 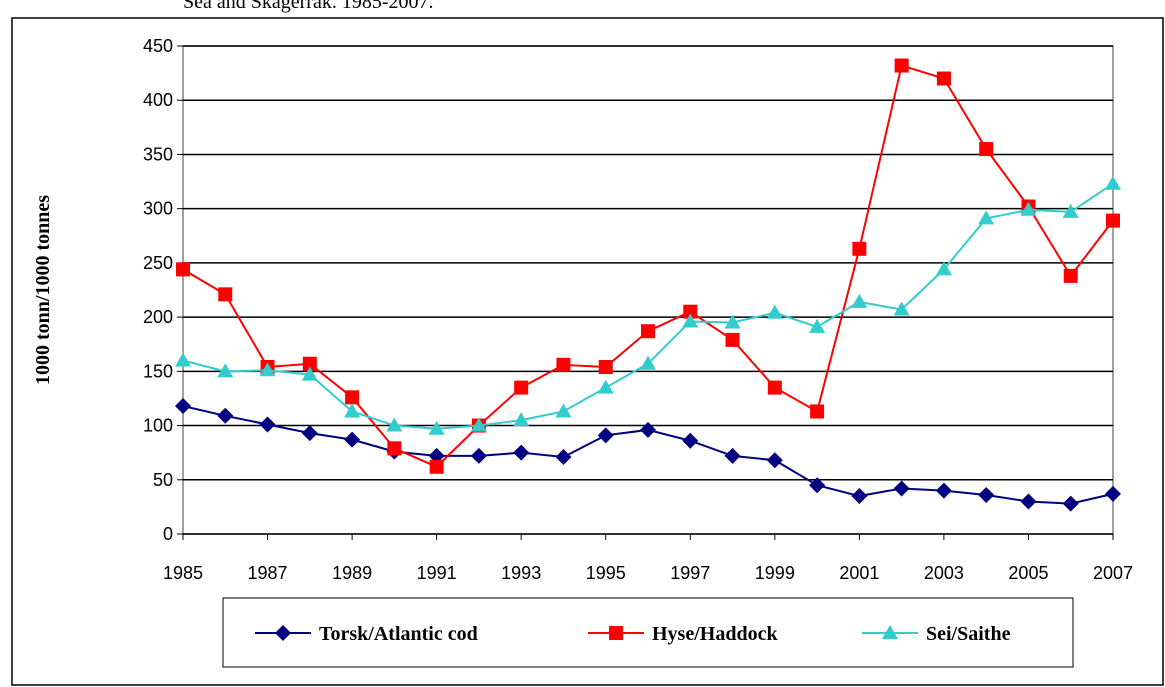 I want to click on legend-label: Sei/Saithe, so click(x=968, y=634).